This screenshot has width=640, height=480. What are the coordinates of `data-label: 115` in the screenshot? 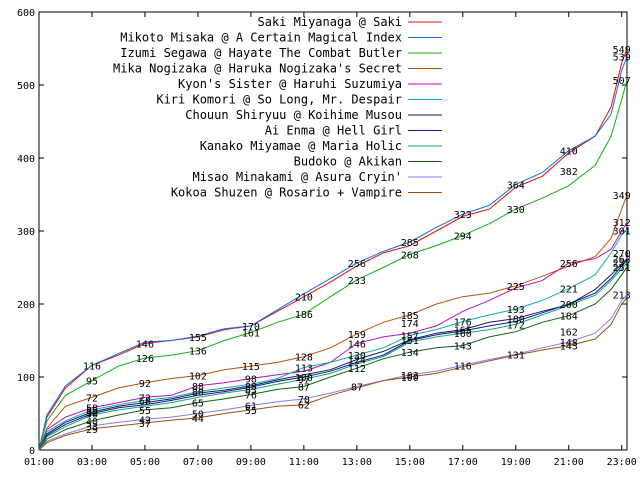 It's located at (251, 367).